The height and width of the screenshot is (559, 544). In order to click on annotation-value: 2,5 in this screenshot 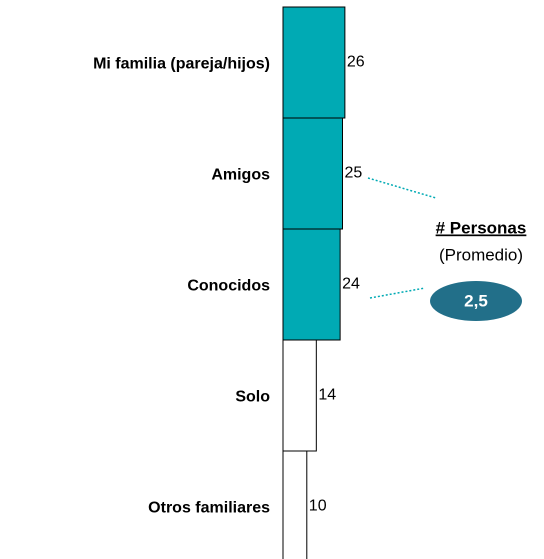, I will do `click(476, 300)`.